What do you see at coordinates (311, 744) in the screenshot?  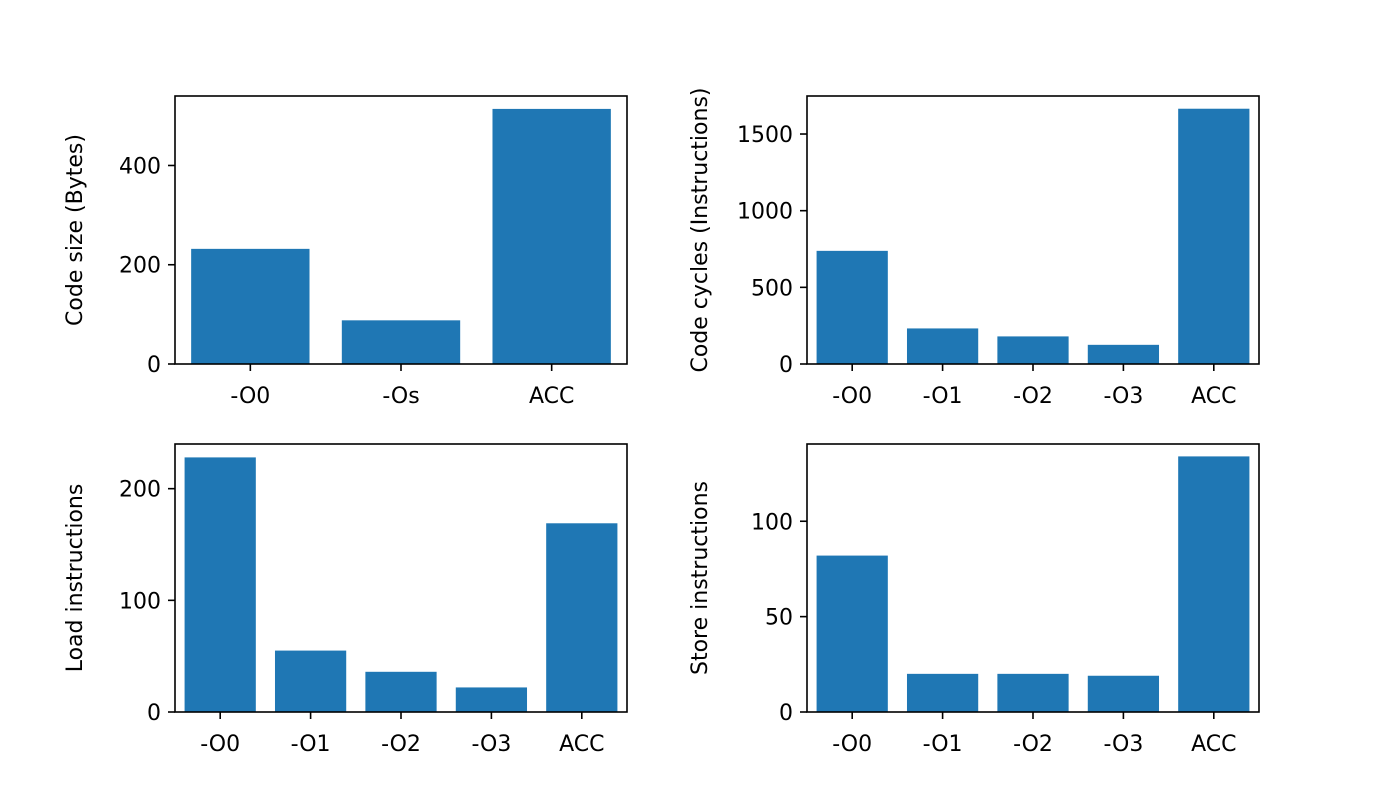 I see `x-tick-label-3-2: -O1` at bounding box center [311, 744].